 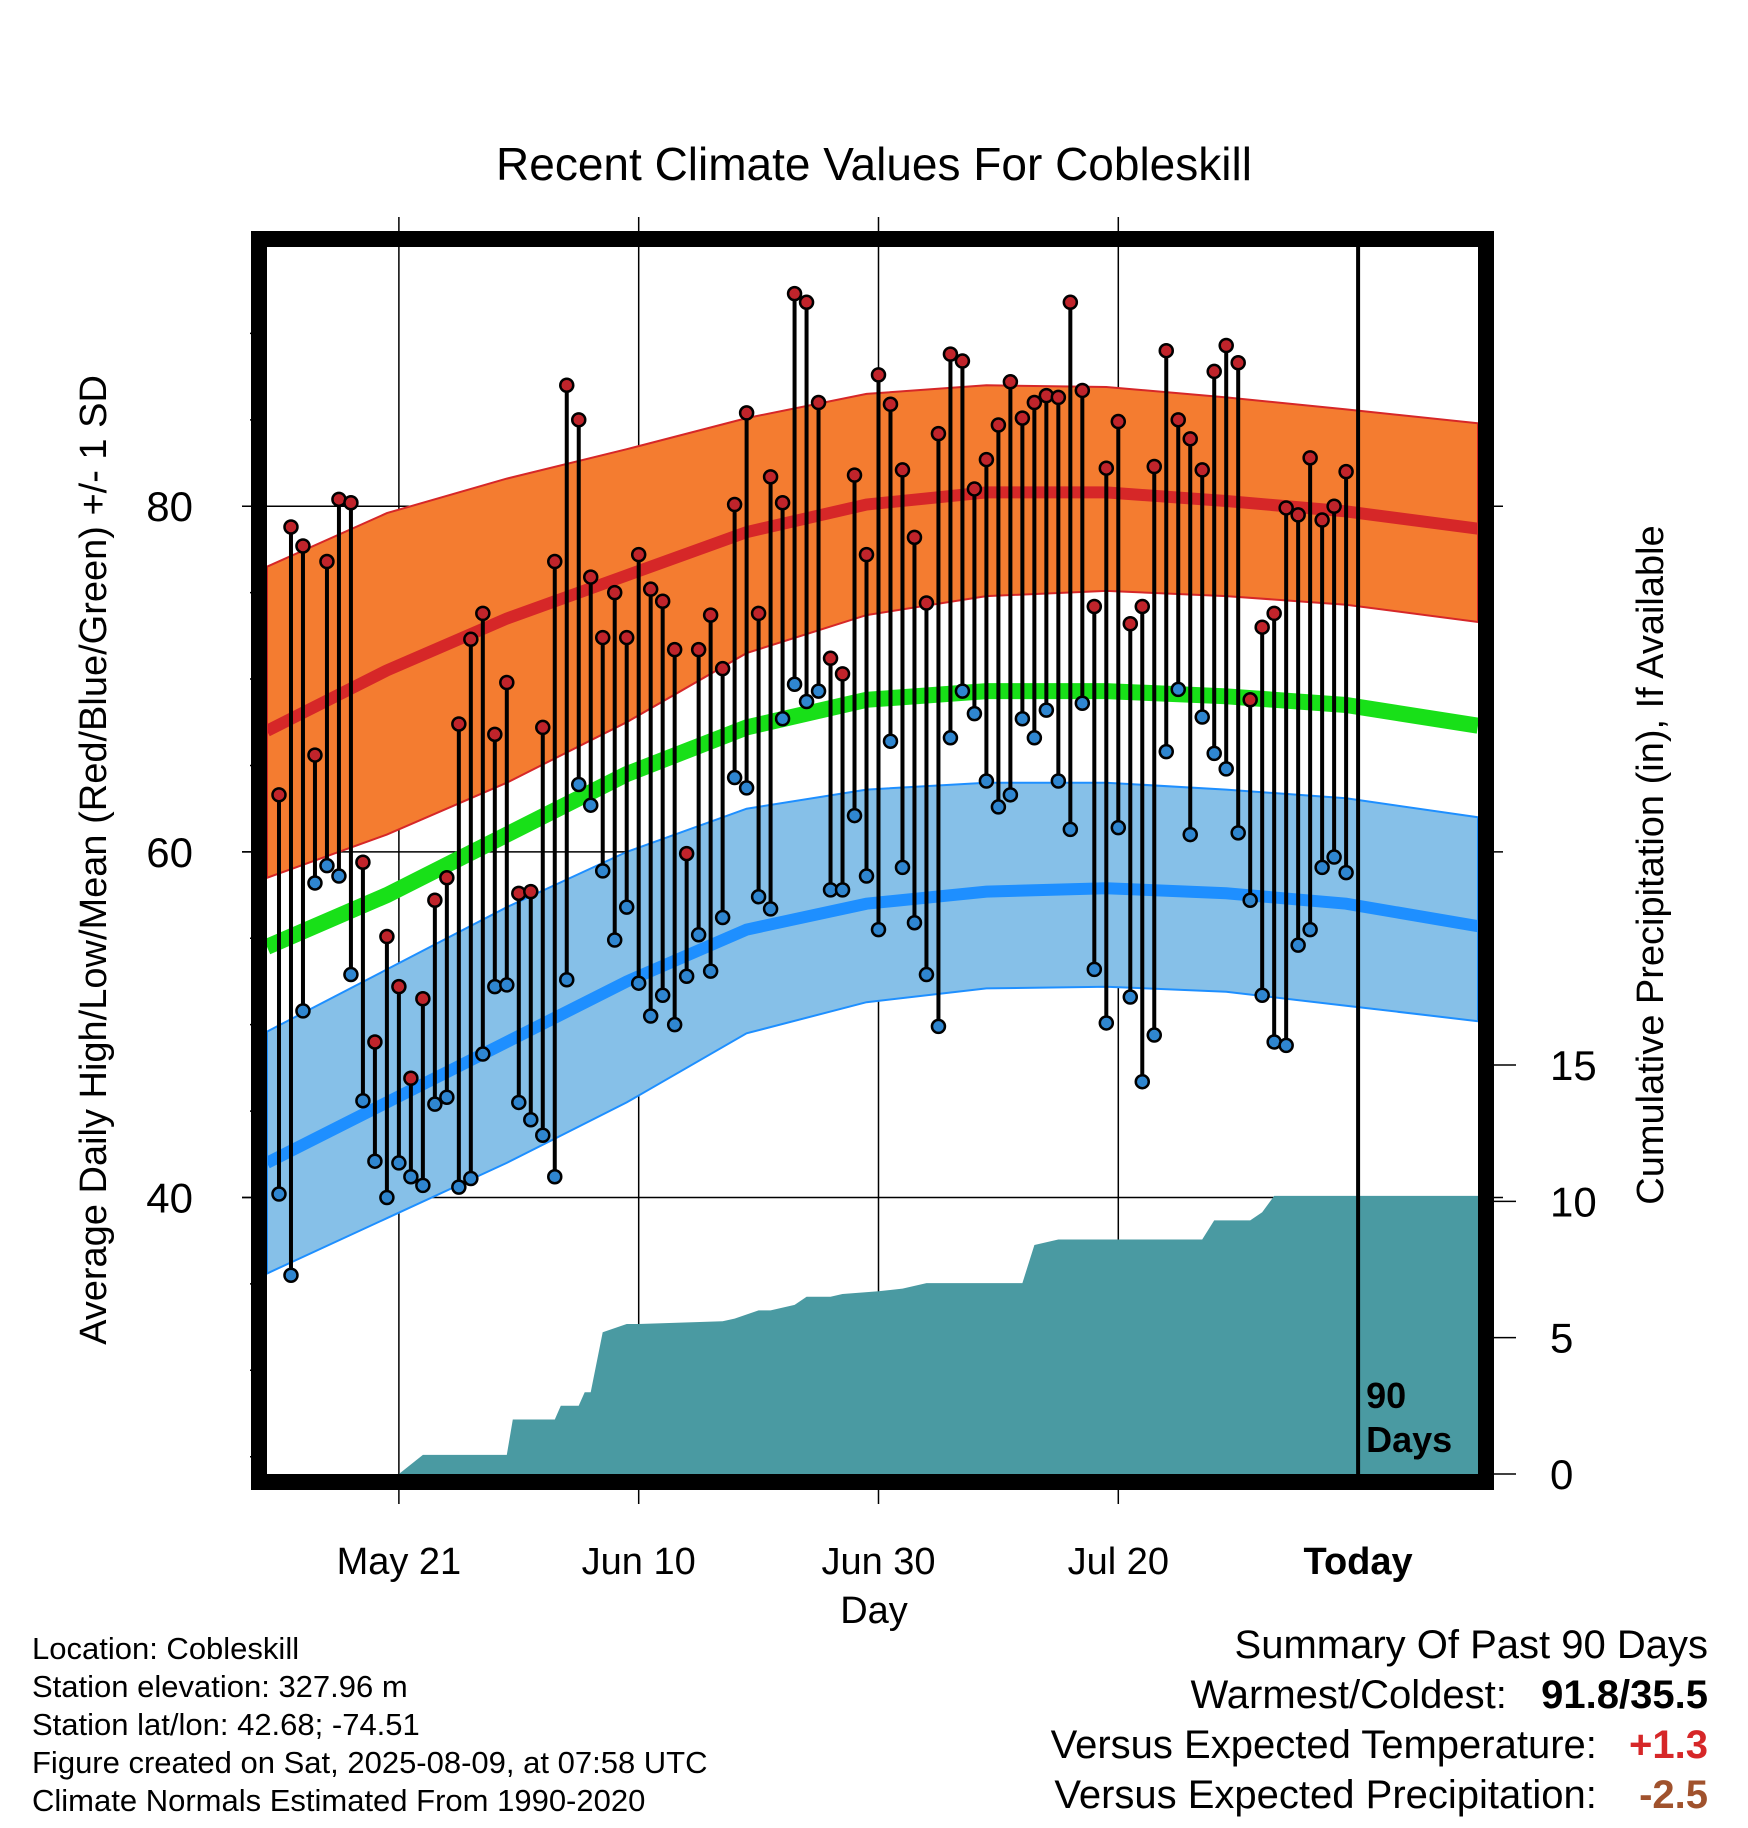 What do you see at coordinates (166, 1648) in the screenshot?
I see `location-text: Location: Cobleskill` at bounding box center [166, 1648].